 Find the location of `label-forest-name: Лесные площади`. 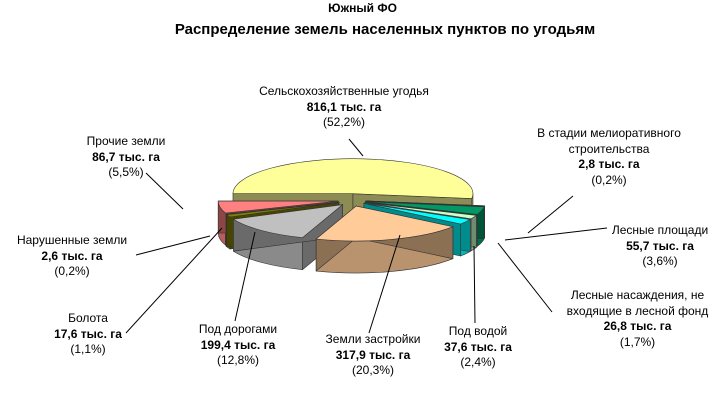

label-forest-name: Лесные площади is located at coordinates (660, 230).